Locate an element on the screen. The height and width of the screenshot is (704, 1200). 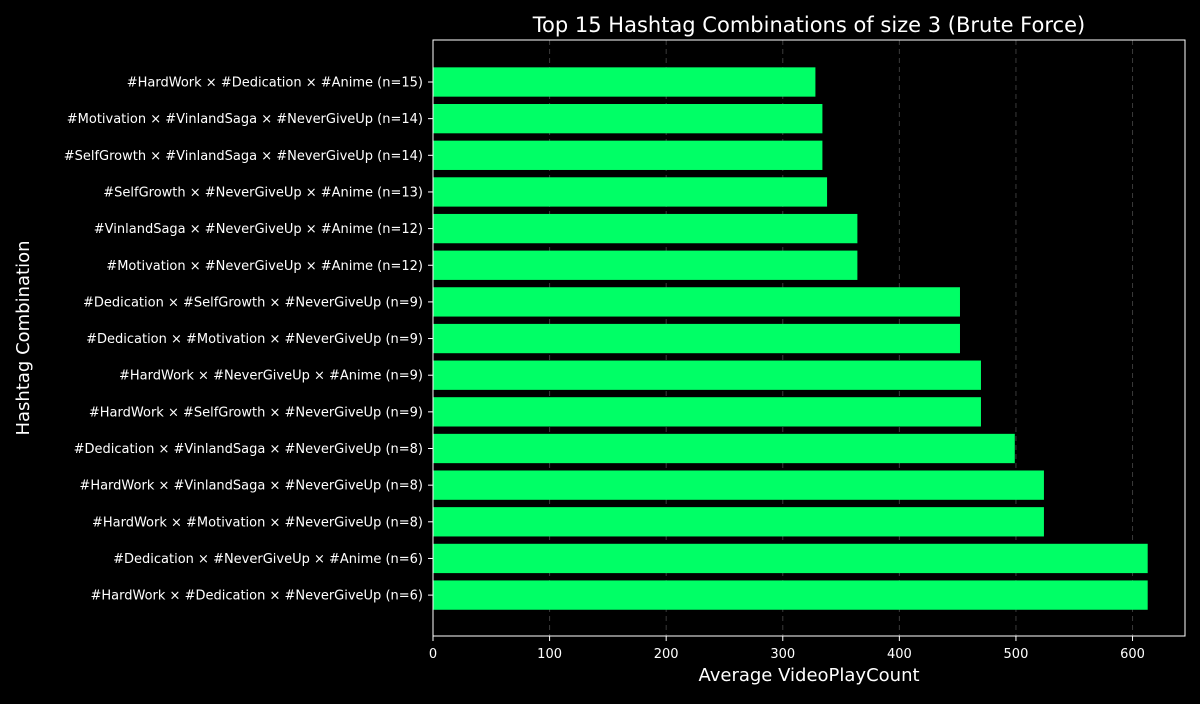
x-tick-label: 500 is located at coordinates (1016, 654).